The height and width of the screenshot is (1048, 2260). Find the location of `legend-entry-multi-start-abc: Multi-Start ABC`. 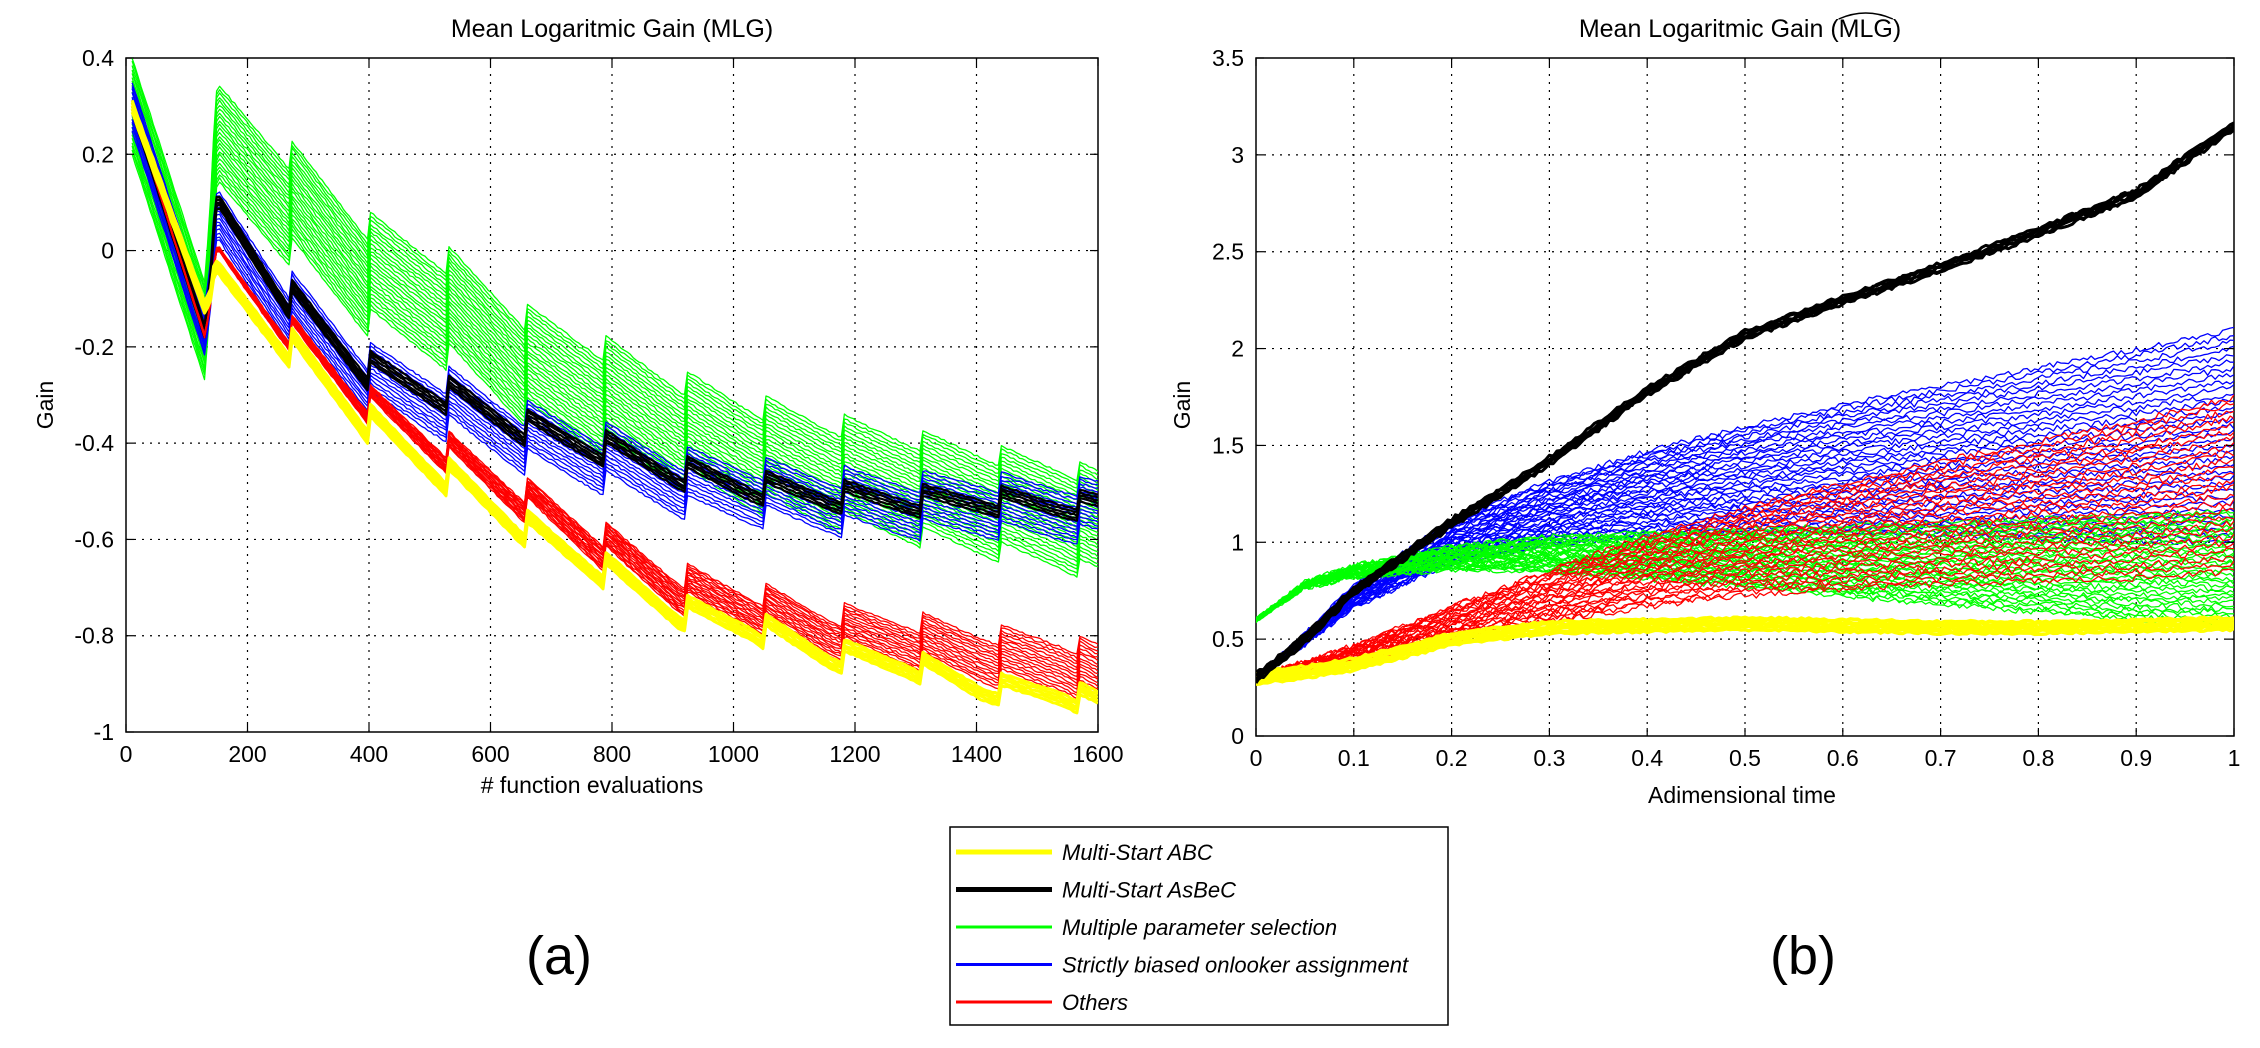

legend-entry-multi-start-abc: Multi-Start ABC is located at coordinates (1084, 852).